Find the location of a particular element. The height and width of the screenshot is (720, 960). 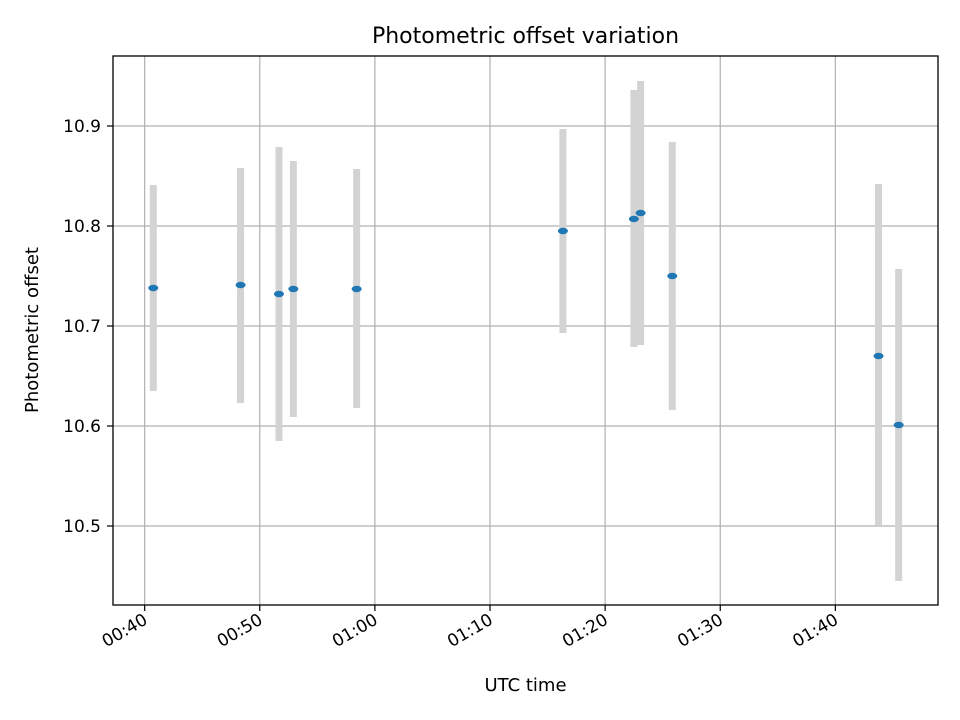

y-axis-label: Photometric offset is located at coordinates (32, 330).